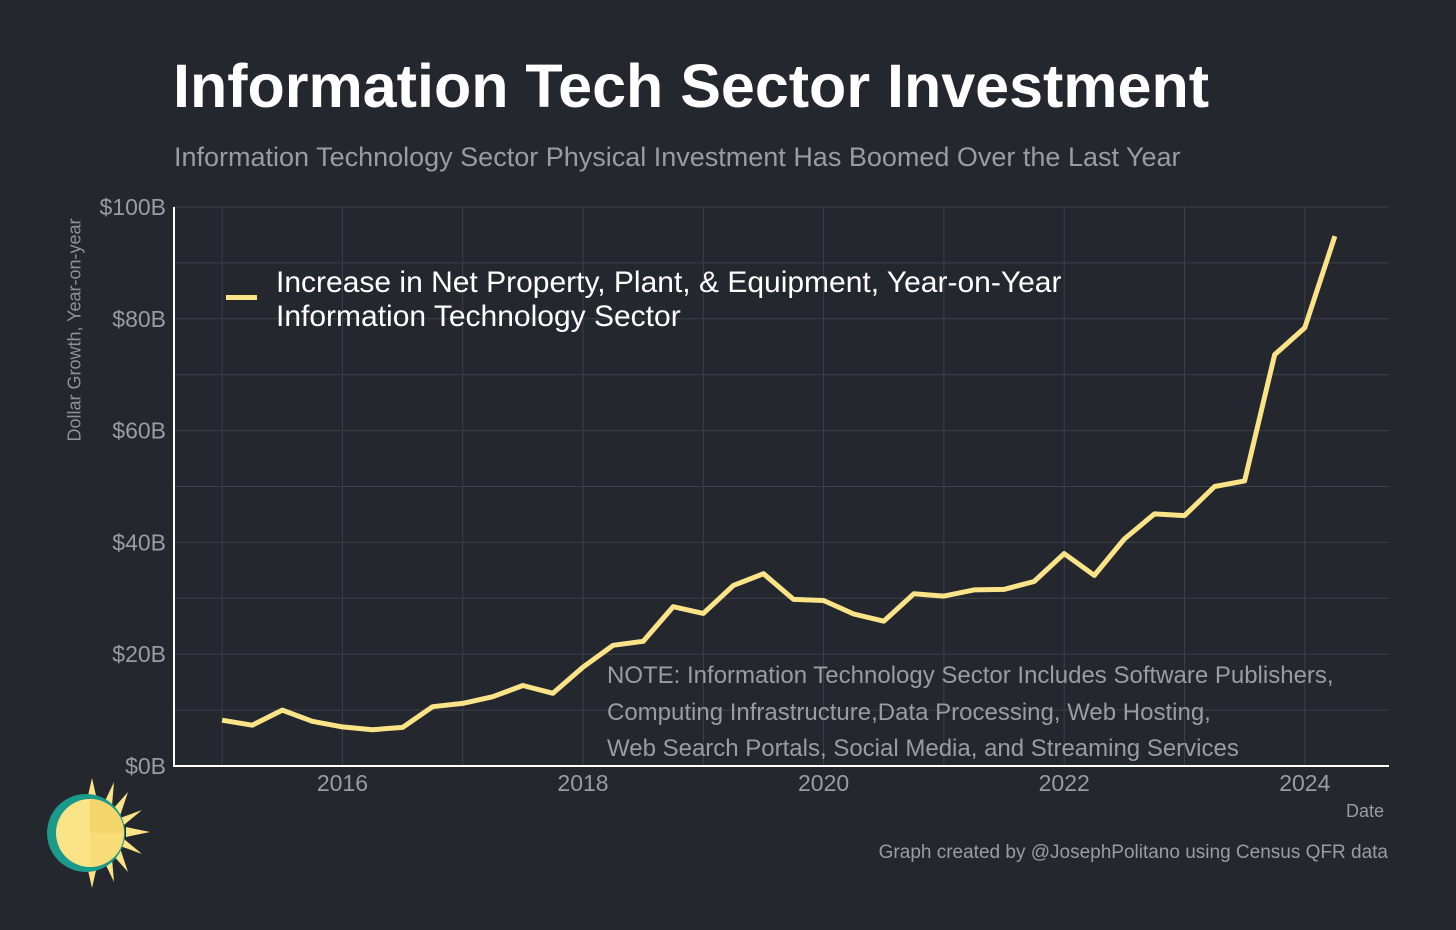 This screenshot has width=1456, height=930. What do you see at coordinates (139, 542) in the screenshot?
I see `y-tick-label: $40B` at bounding box center [139, 542].